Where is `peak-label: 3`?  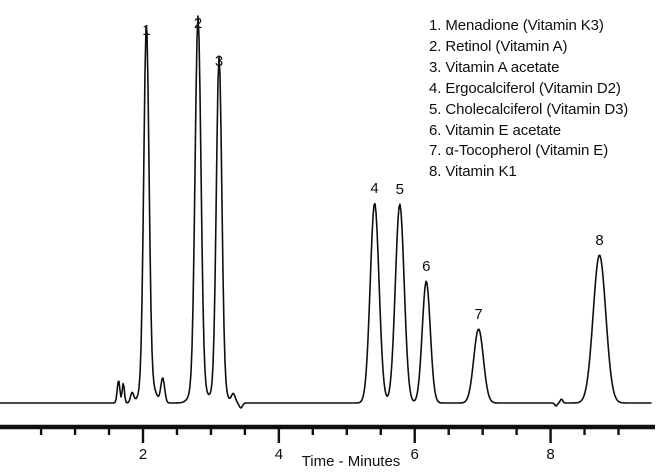 peak-label: 3 is located at coordinates (219, 61).